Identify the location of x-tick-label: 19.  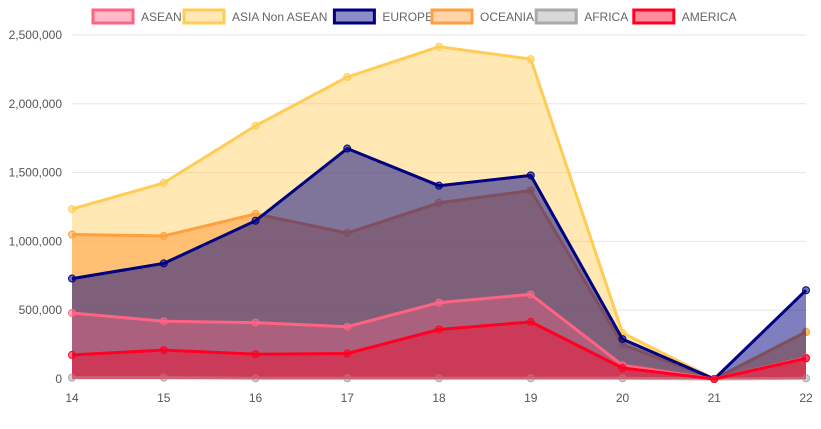
(531, 398).